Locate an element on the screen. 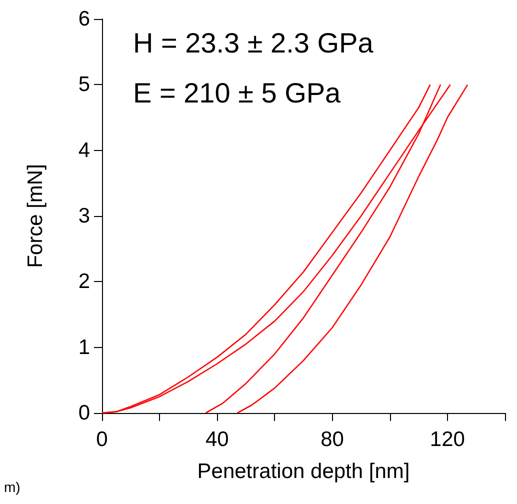 The width and height of the screenshot is (517, 504). y-tick-label: 2 is located at coordinates (84, 282).